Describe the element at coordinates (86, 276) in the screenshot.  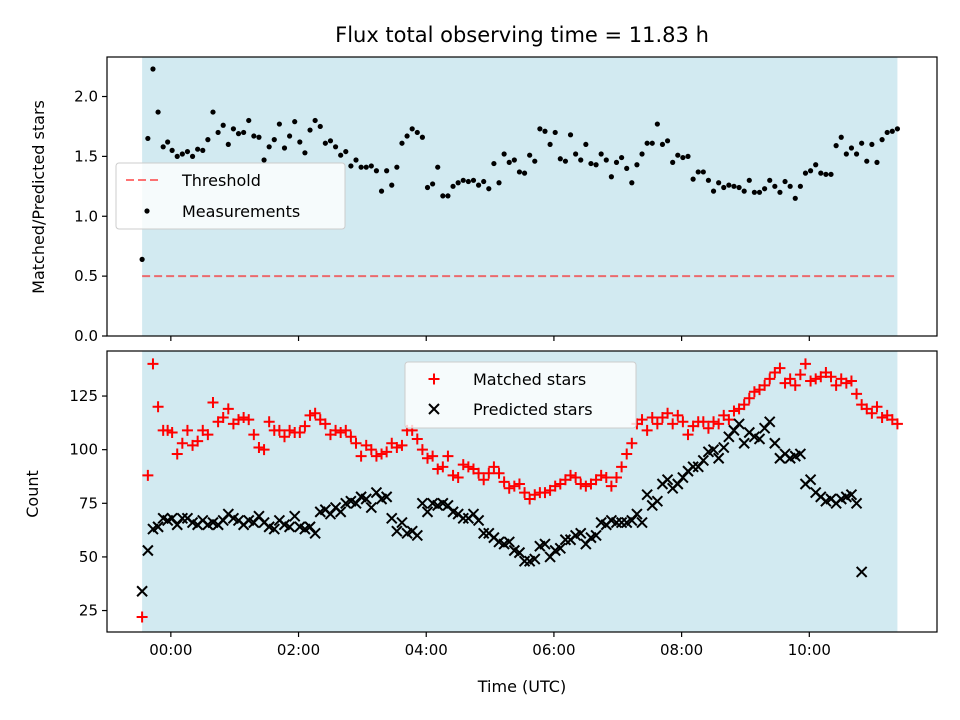
I see `top-y-tick-label: 0.5` at that location.